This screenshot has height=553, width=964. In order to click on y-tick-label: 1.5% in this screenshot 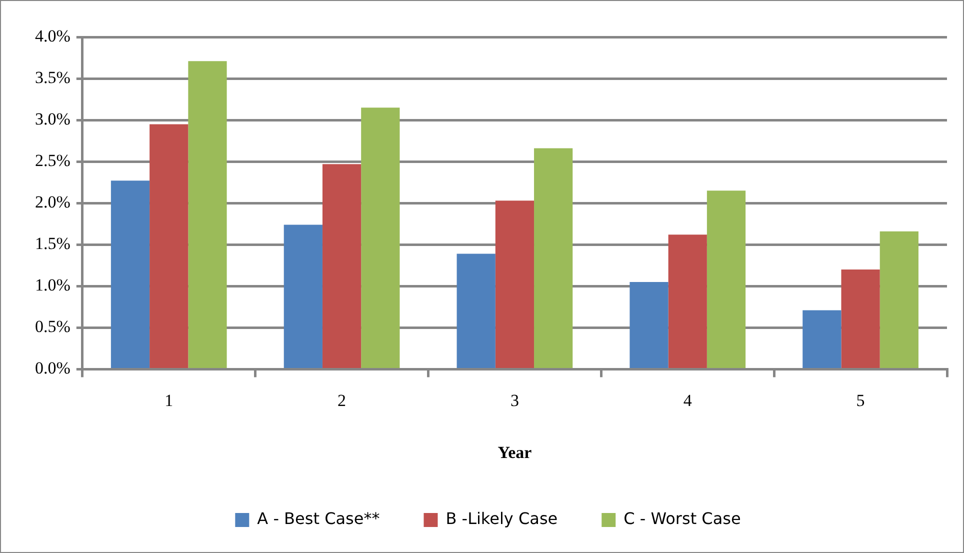, I will do `click(52, 244)`.